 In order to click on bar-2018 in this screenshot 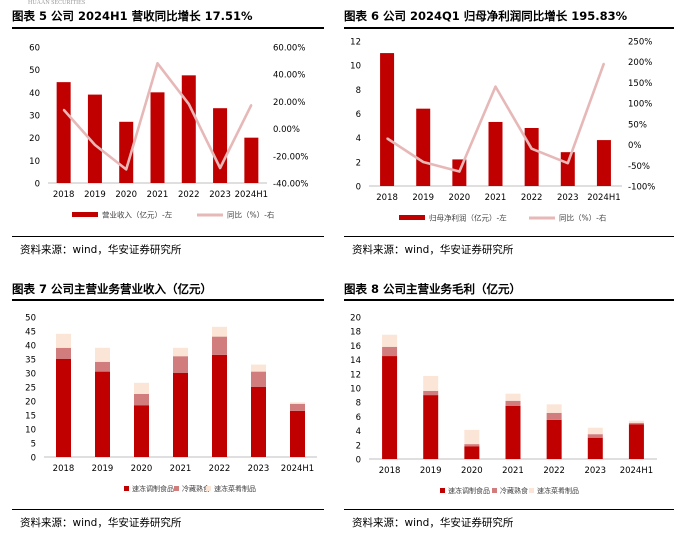, I will do `click(63, 132)`.